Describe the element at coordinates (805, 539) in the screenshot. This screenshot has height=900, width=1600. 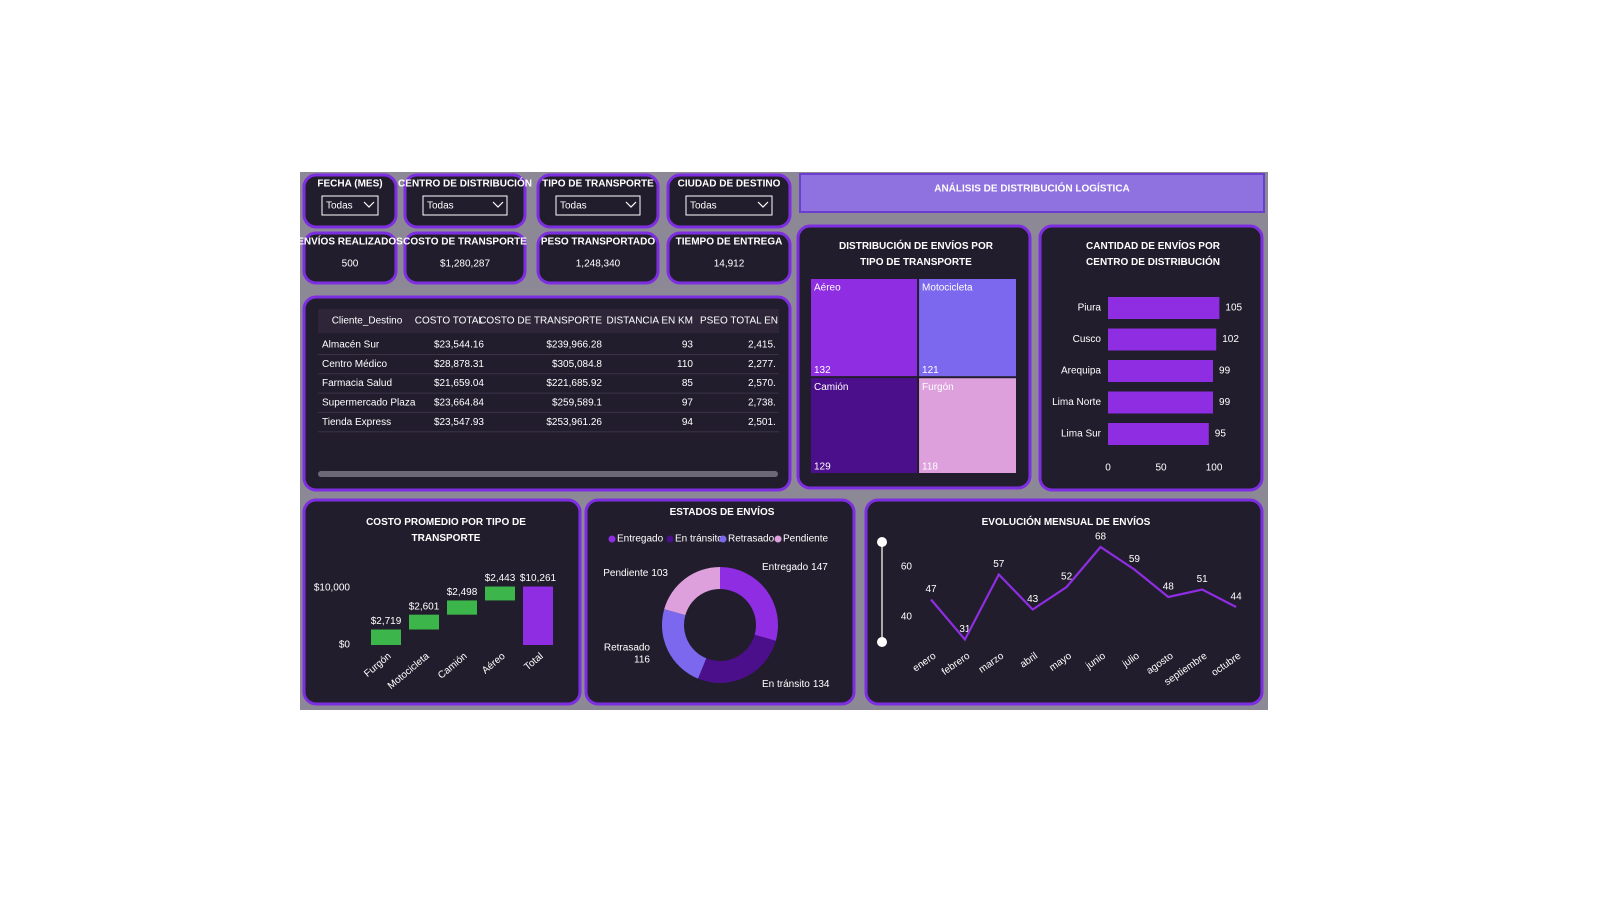
I see `legend-label: Pendiente` at that location.